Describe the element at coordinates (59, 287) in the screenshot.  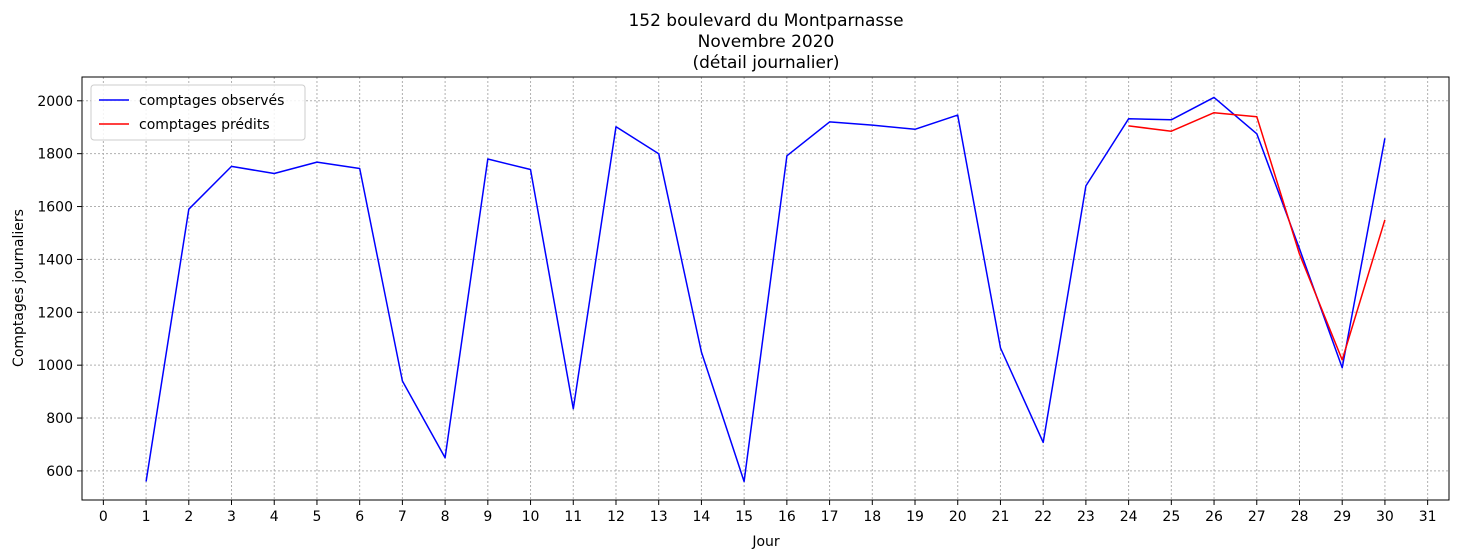
I see `y-axis: 600 800 1000 1200 1400 1600 1800 2000` at that location.